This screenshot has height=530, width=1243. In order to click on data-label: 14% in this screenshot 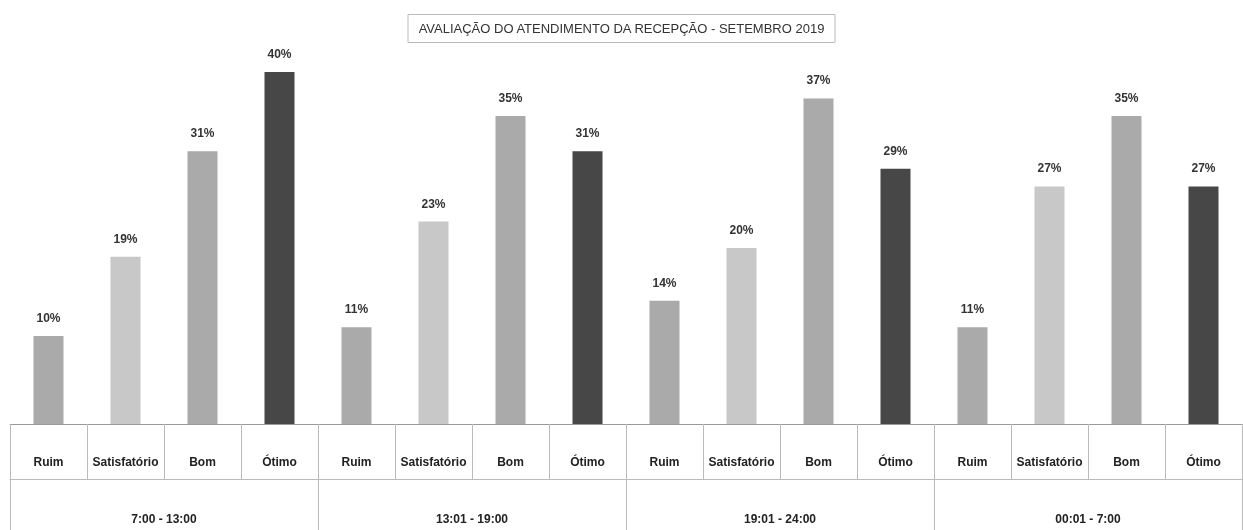, I will do `click(664, 282)`.